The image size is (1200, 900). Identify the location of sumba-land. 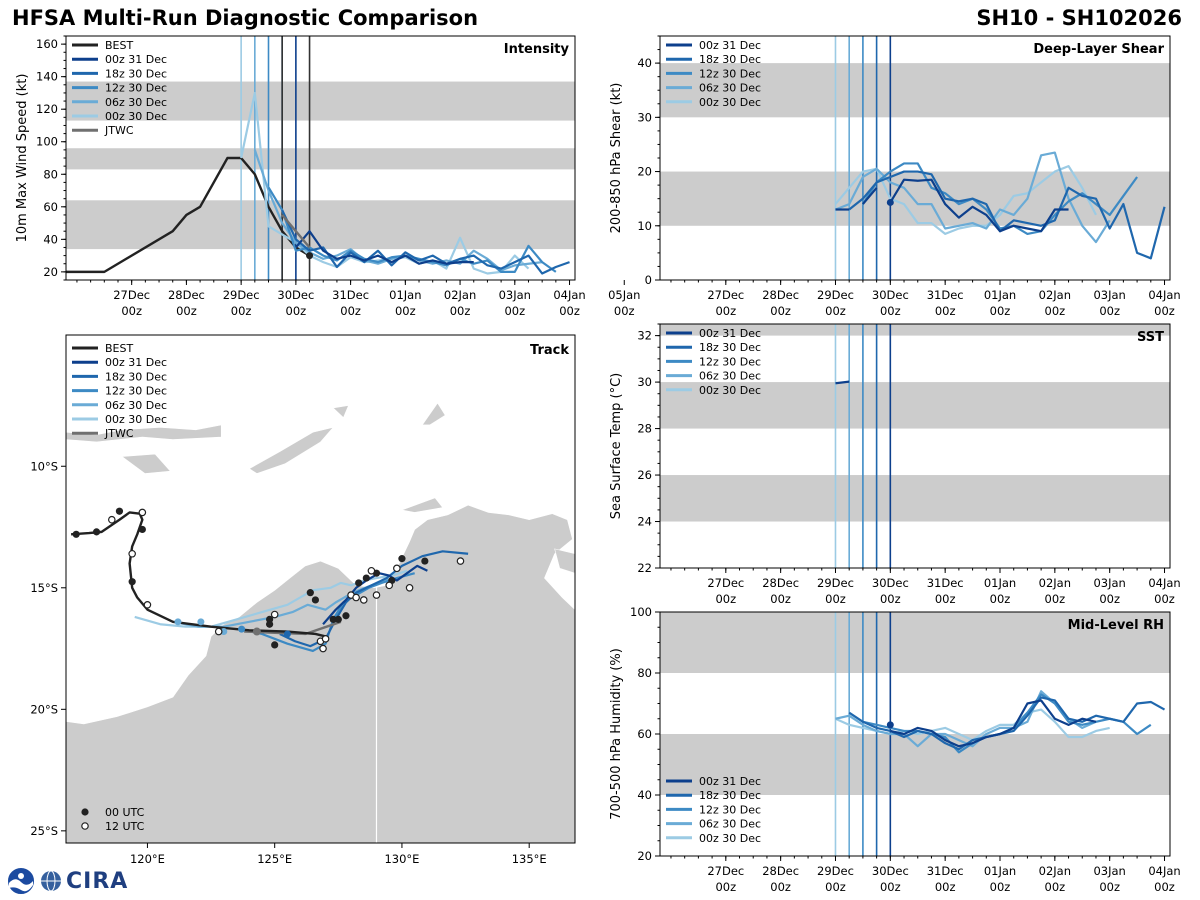
(146, 463).